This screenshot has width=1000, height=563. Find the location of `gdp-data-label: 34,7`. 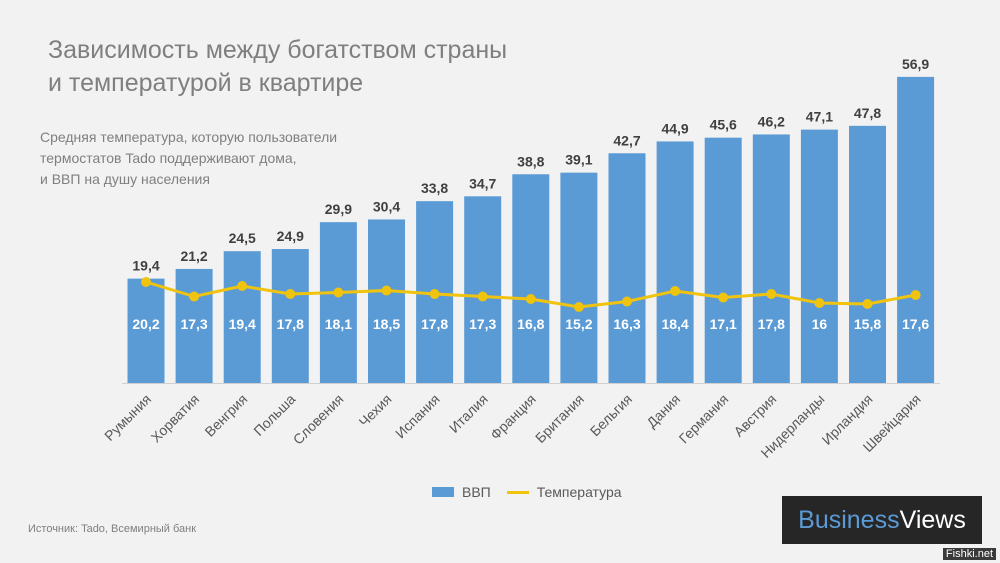

gdp-data-label: 34,7 is located at coordinates (482, 183).